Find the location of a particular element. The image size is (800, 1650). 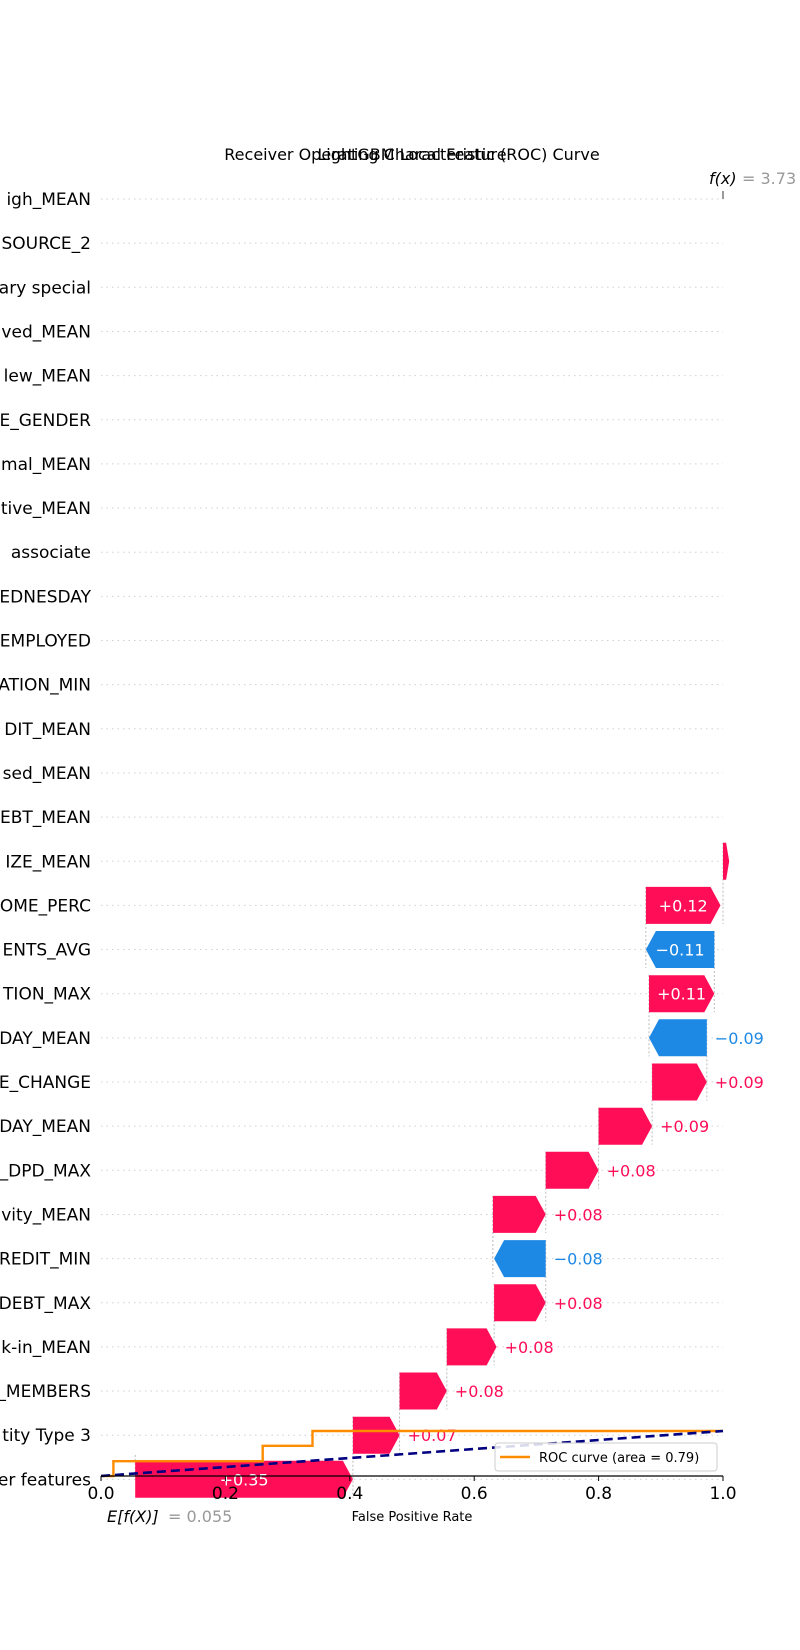

feature-label: sed_MEAN is located at coordinates (47, 774).